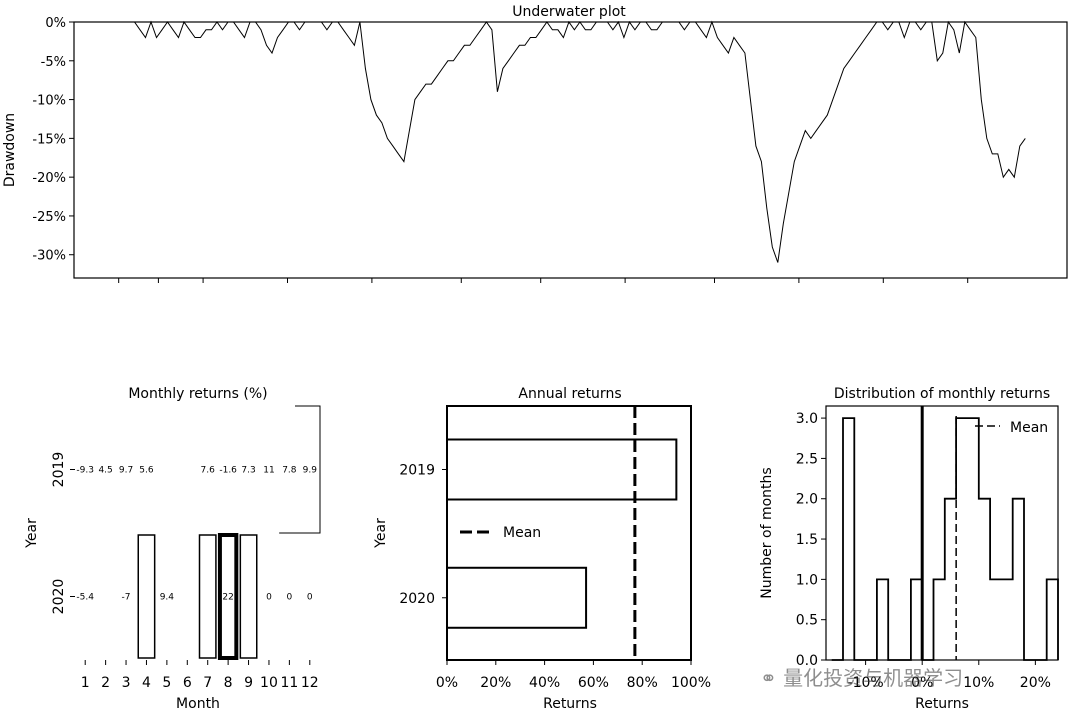  What do you see at coordinates (269, 683) in the screenshot?
I see `monthly-xtick-label: 10` at bounding box center [269, 683].